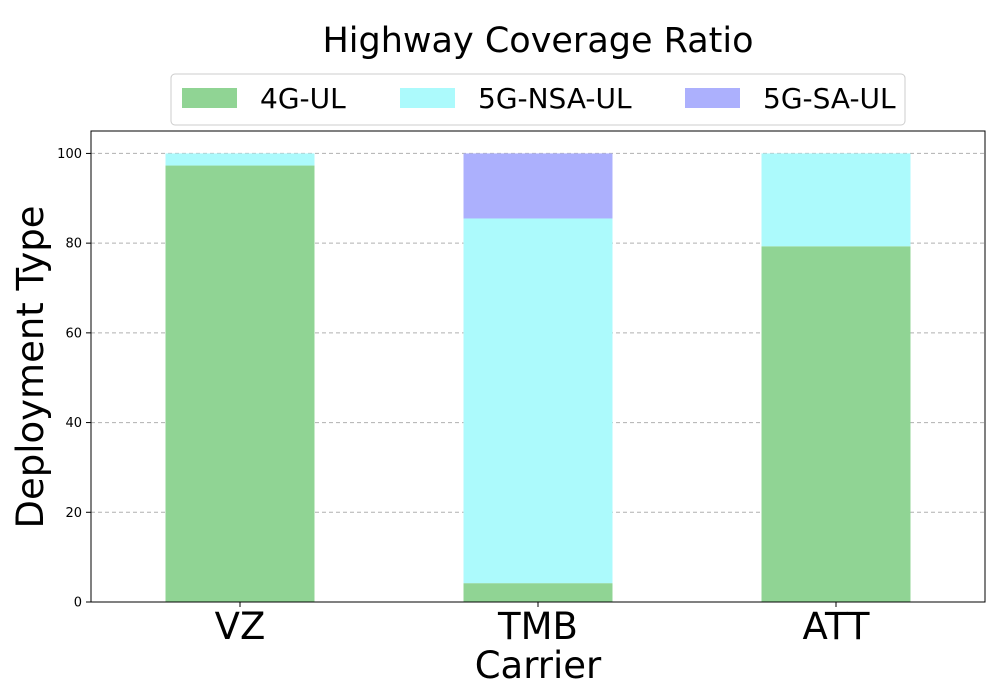  Describe the element at coordinates (78, 603) in the screenshot. I see `y-tick-label: 0` at that location.